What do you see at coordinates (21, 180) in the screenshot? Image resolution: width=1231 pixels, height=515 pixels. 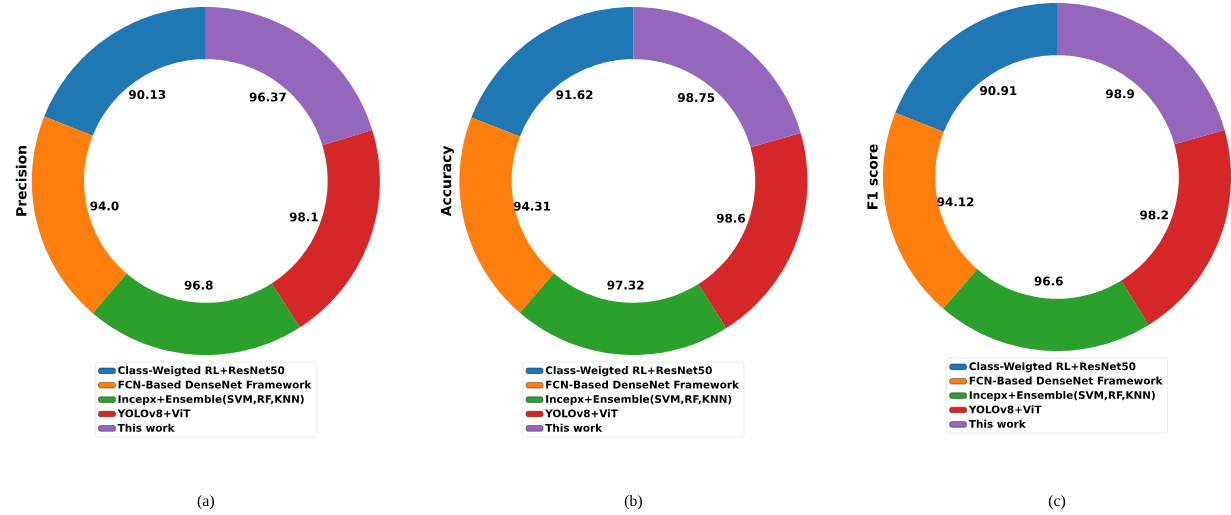 I see `text: Precision` at bounding box center [21, 180].